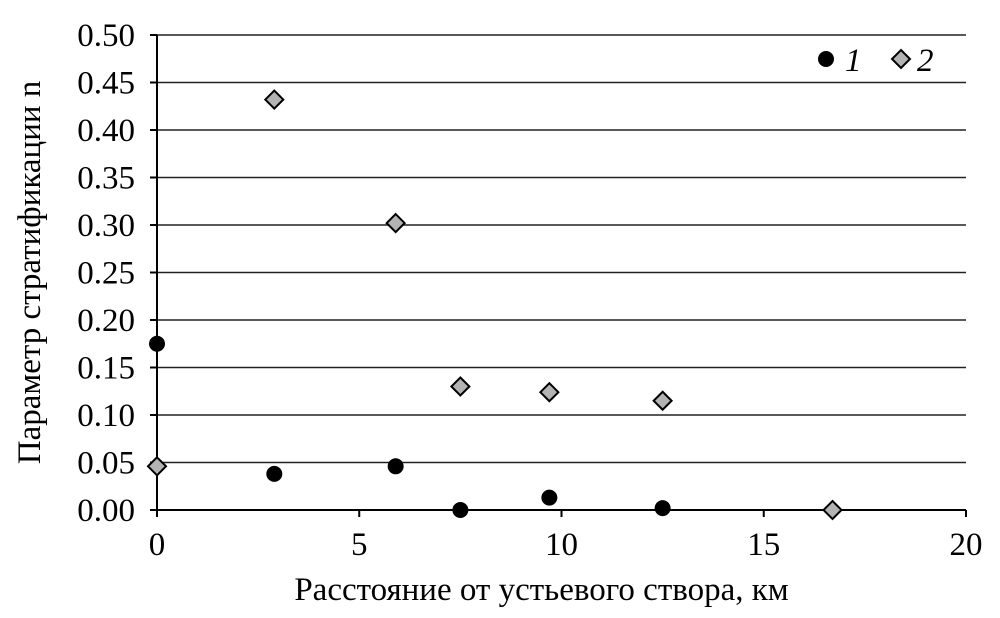  I want to click on x-tick-label: 15, so click(763, 545).